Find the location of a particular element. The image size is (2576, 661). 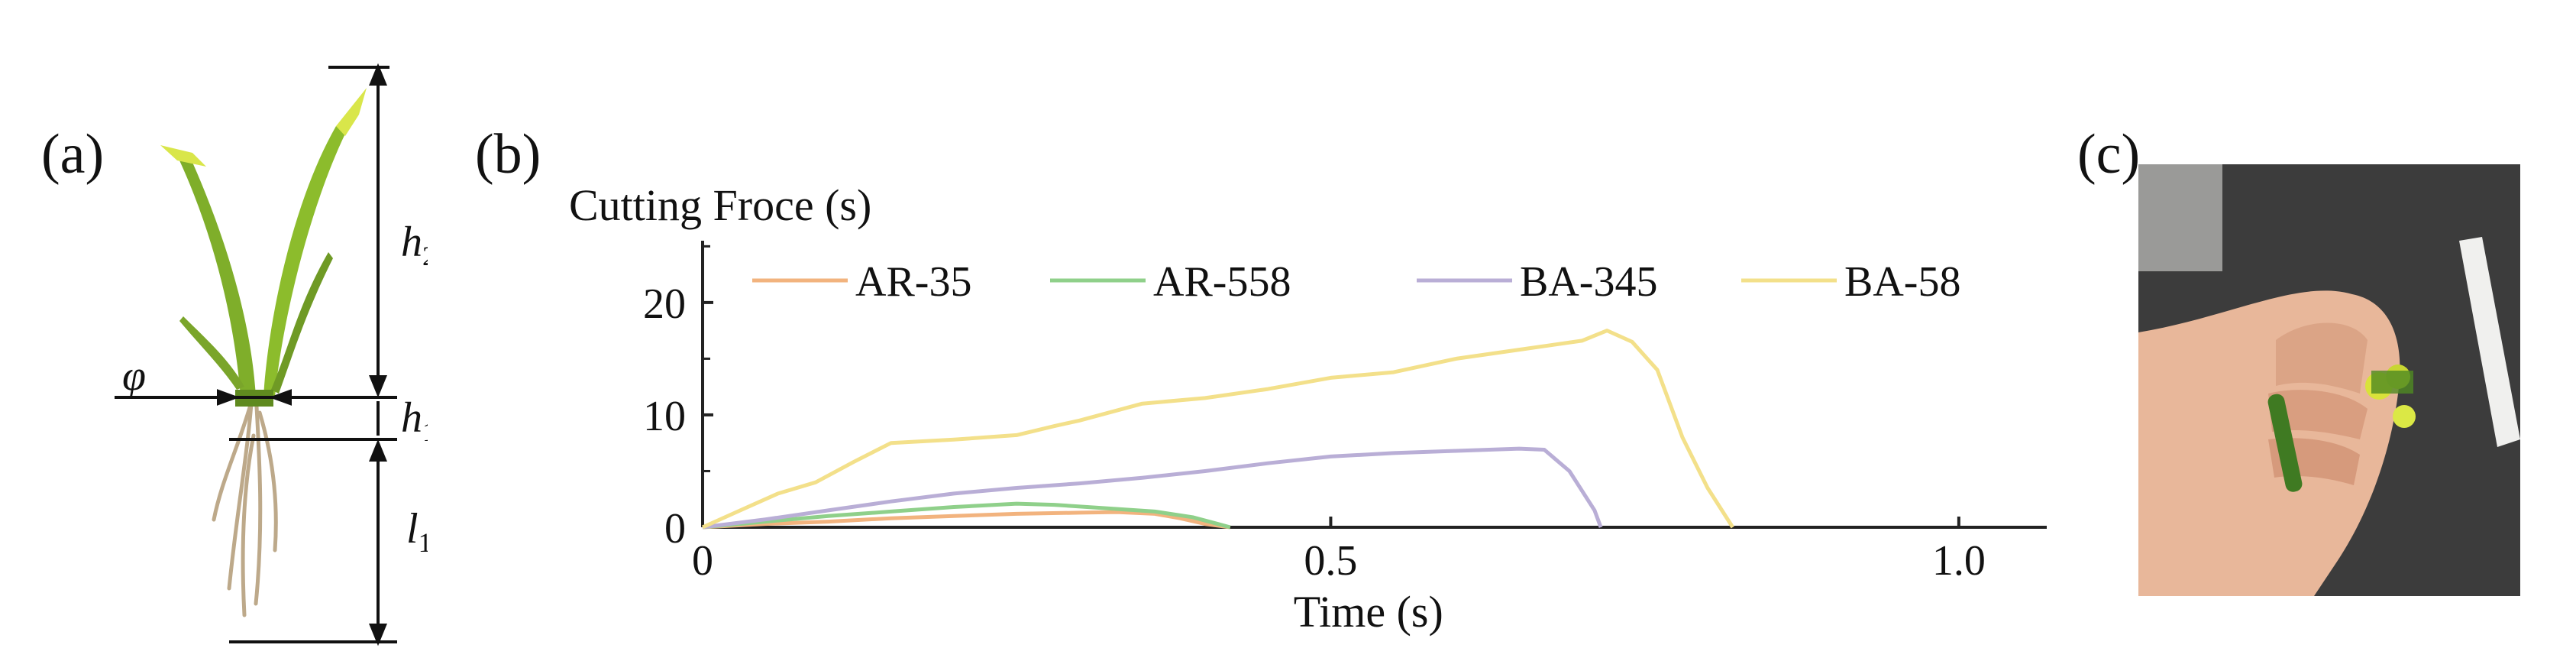

seedling-diagram: φ h2 h1 l1 is located at coordinates (271, 354).